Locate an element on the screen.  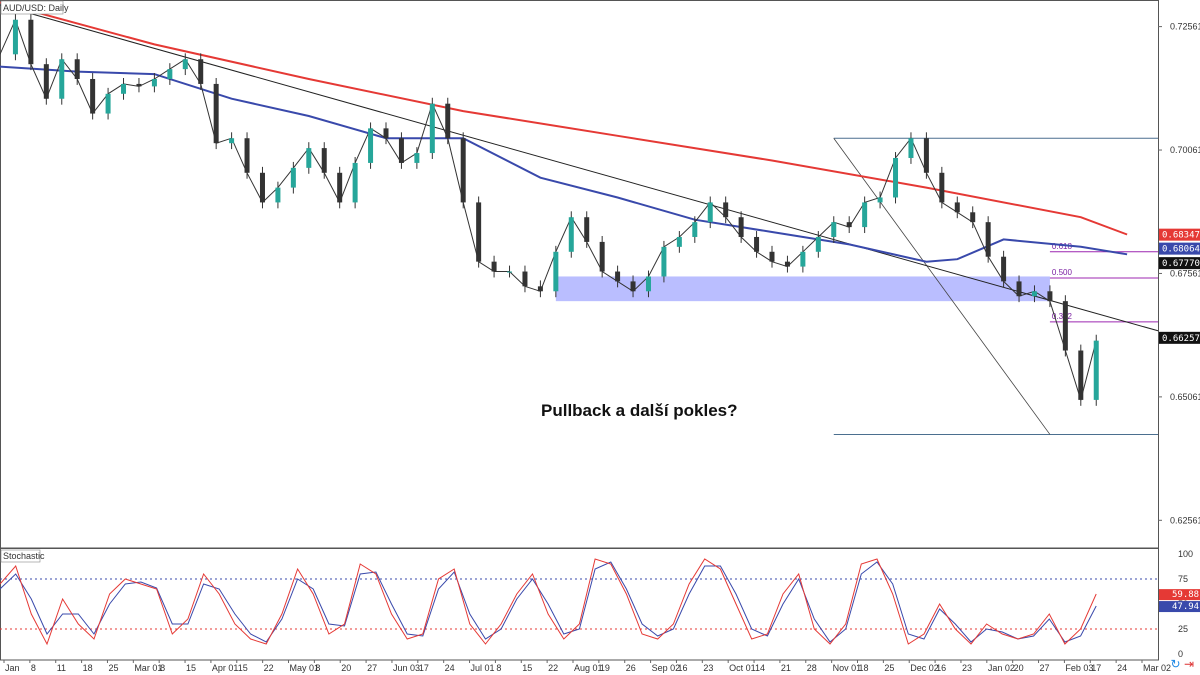
fib-level-label: 0.618 is located at coordinates (1062, 246).